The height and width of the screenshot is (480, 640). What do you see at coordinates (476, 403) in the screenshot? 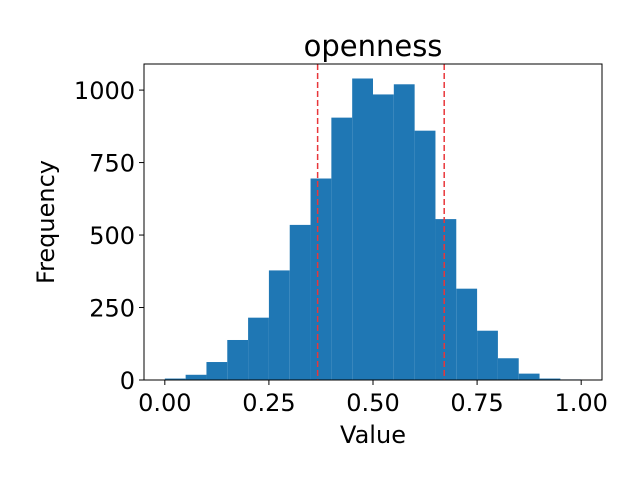
I see `x-tick-label: 0.75` at bounding box center [476, 403].